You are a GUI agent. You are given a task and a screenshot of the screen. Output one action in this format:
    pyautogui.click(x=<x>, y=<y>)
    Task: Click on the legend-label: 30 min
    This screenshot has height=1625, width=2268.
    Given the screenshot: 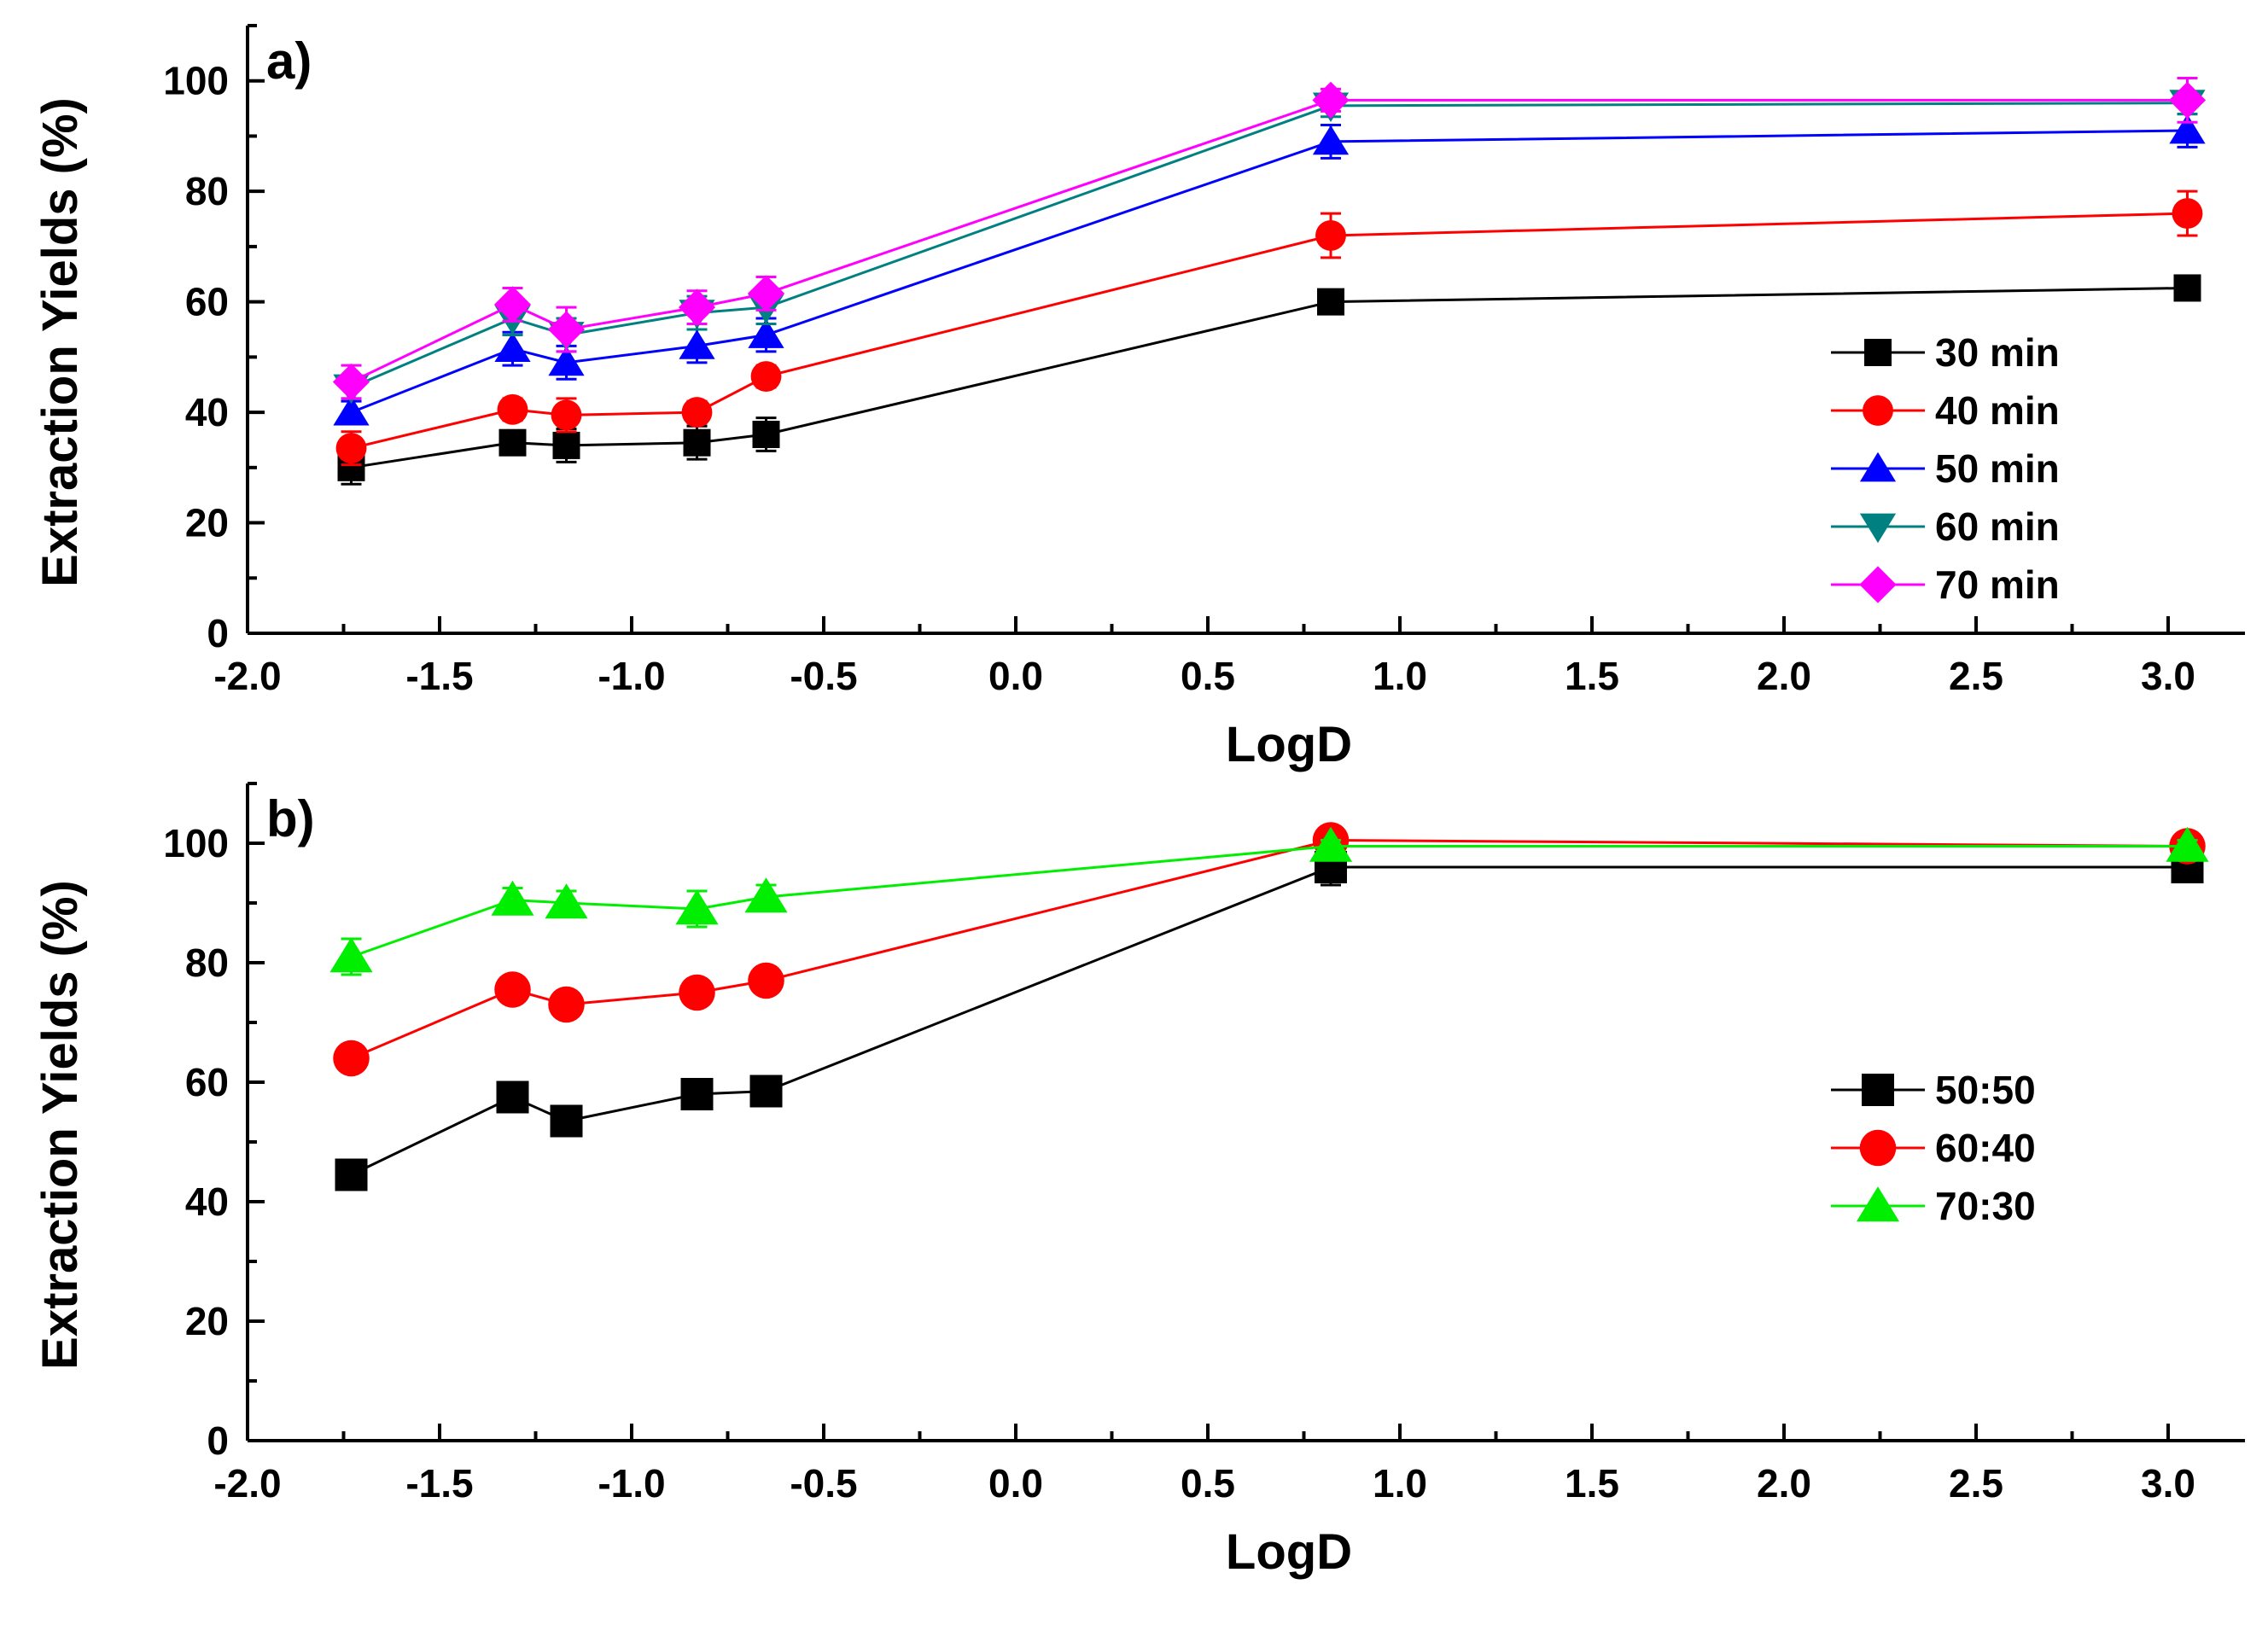 What is the action you would take?
    pyautogui.click(x=1997, y=352)
    